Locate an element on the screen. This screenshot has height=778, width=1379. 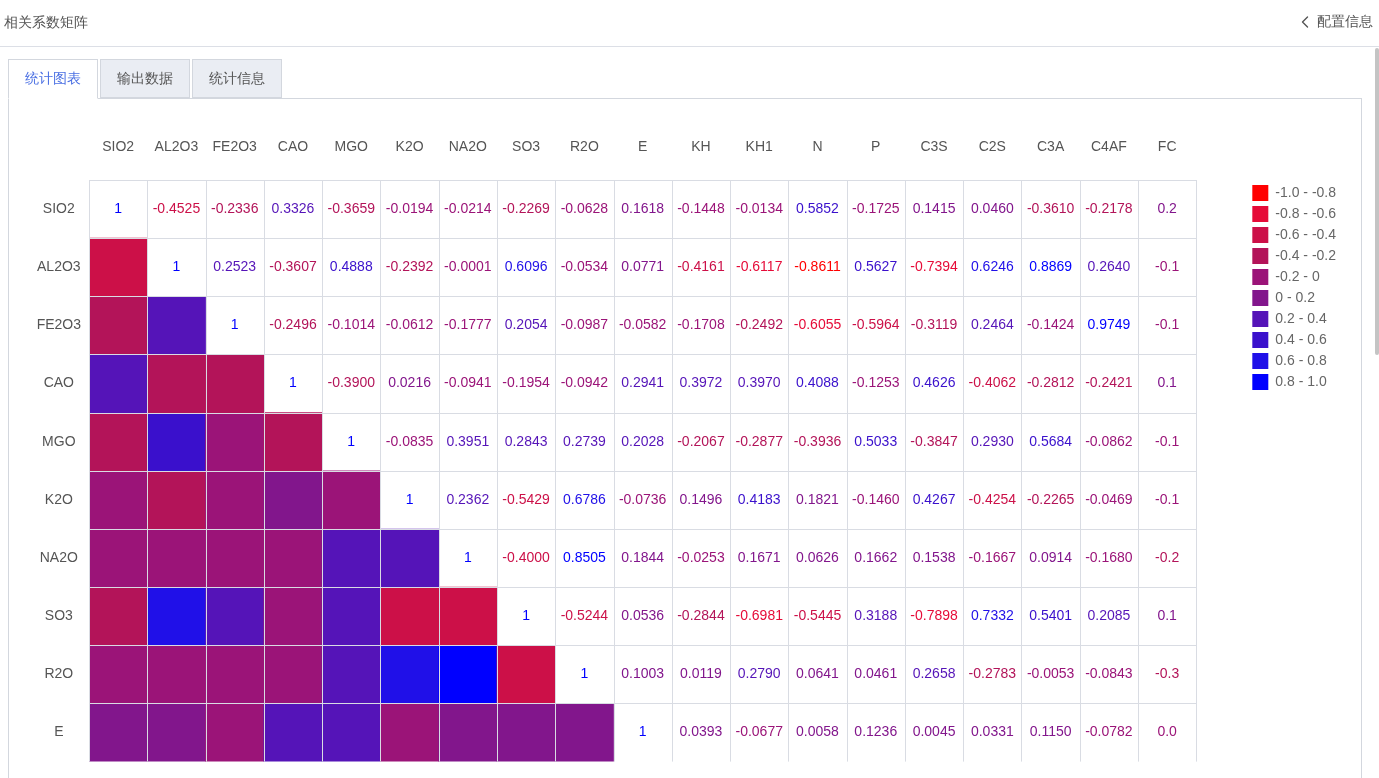
color-bar-label: 0.8 - 1.0 is located at coordinates (1301, 380).